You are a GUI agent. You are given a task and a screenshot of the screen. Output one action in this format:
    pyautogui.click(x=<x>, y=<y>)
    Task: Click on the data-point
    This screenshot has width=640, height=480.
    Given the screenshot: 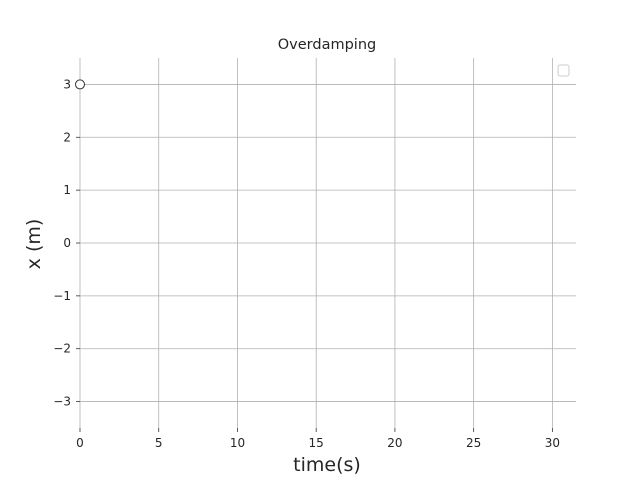 What is the action you would take?
    pyautogui.click(x=80, y=84)
    